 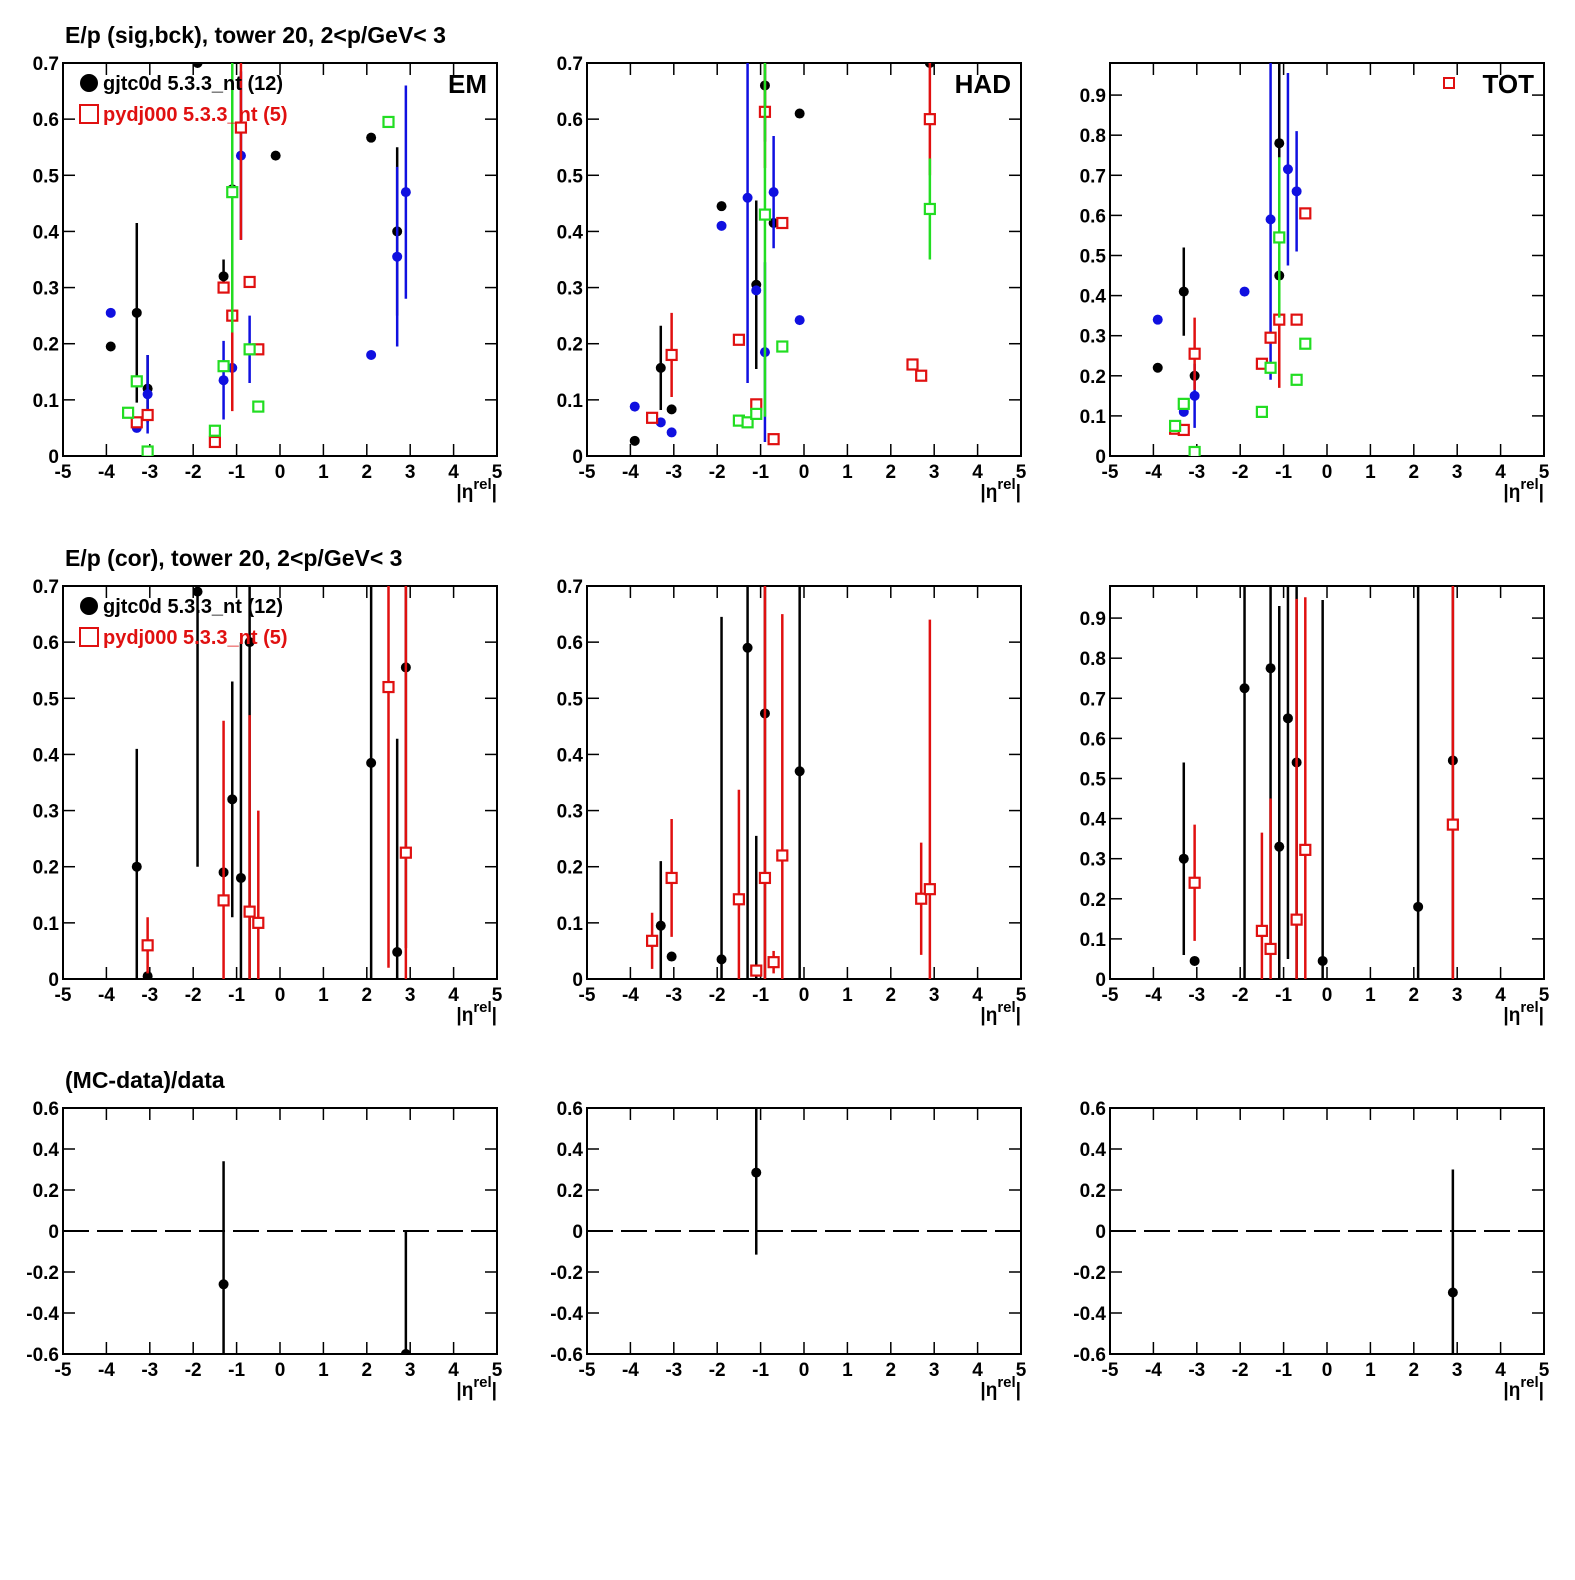 What do you see at coordinates (233, 558) in the screenshot?
I see `chart-title: E/p (cor), tower 20, 2<p/GeV< 3` at bounding box center [233, 558].